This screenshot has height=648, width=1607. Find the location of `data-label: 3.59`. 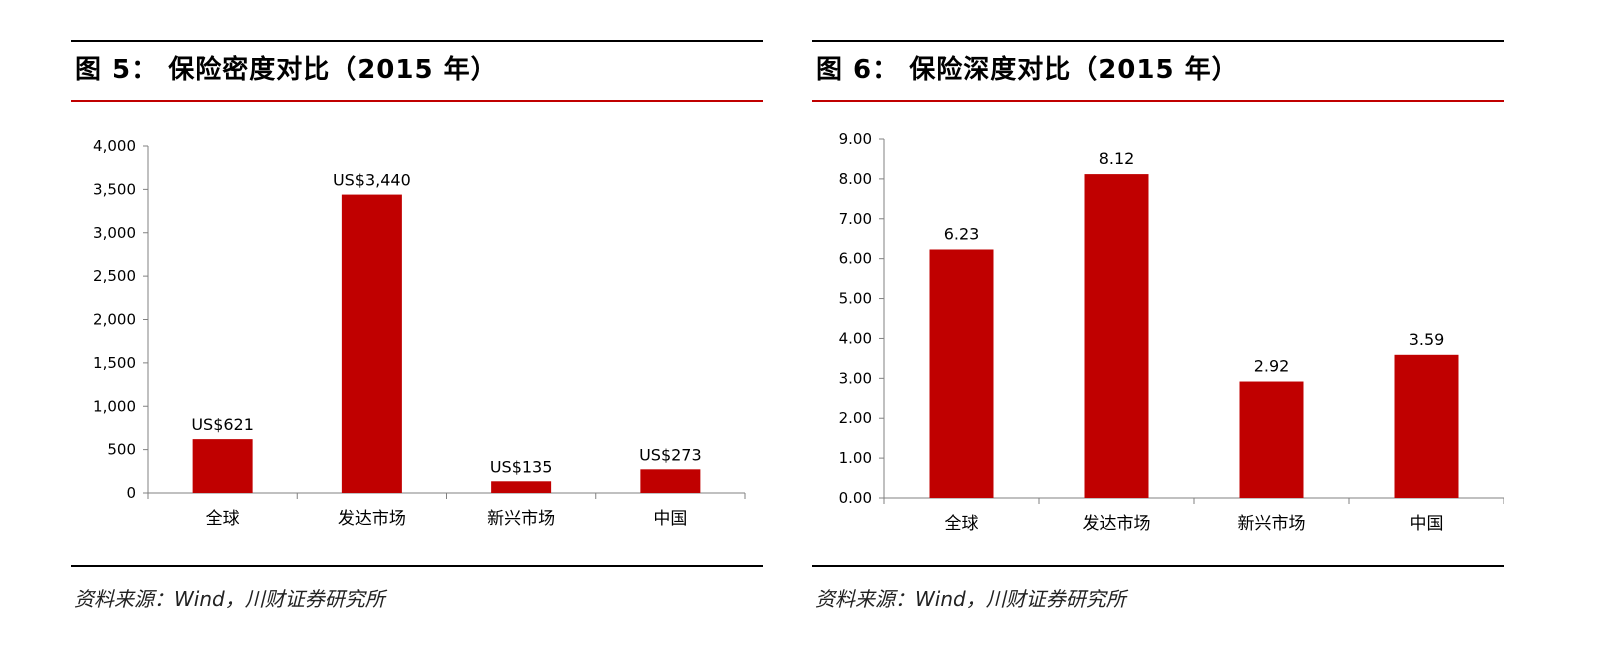

data-label: 3.59 is located at coordinates (1427, 339).